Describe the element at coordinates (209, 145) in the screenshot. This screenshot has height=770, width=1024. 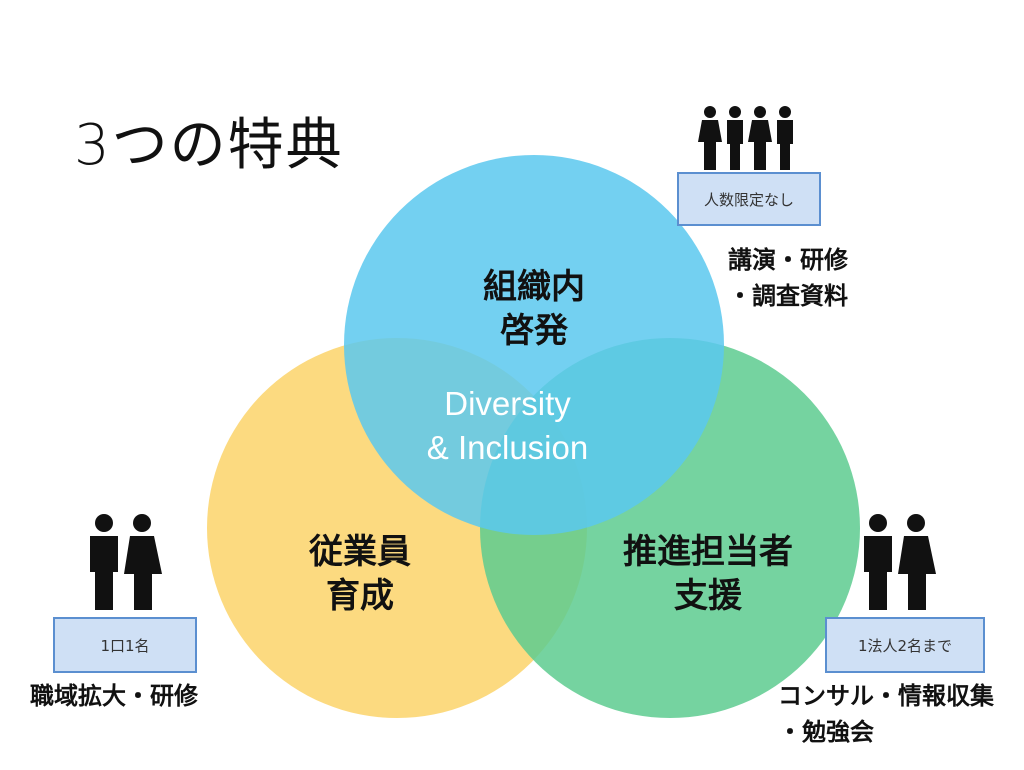
I see `slide-title: 3つの特典` at that location.